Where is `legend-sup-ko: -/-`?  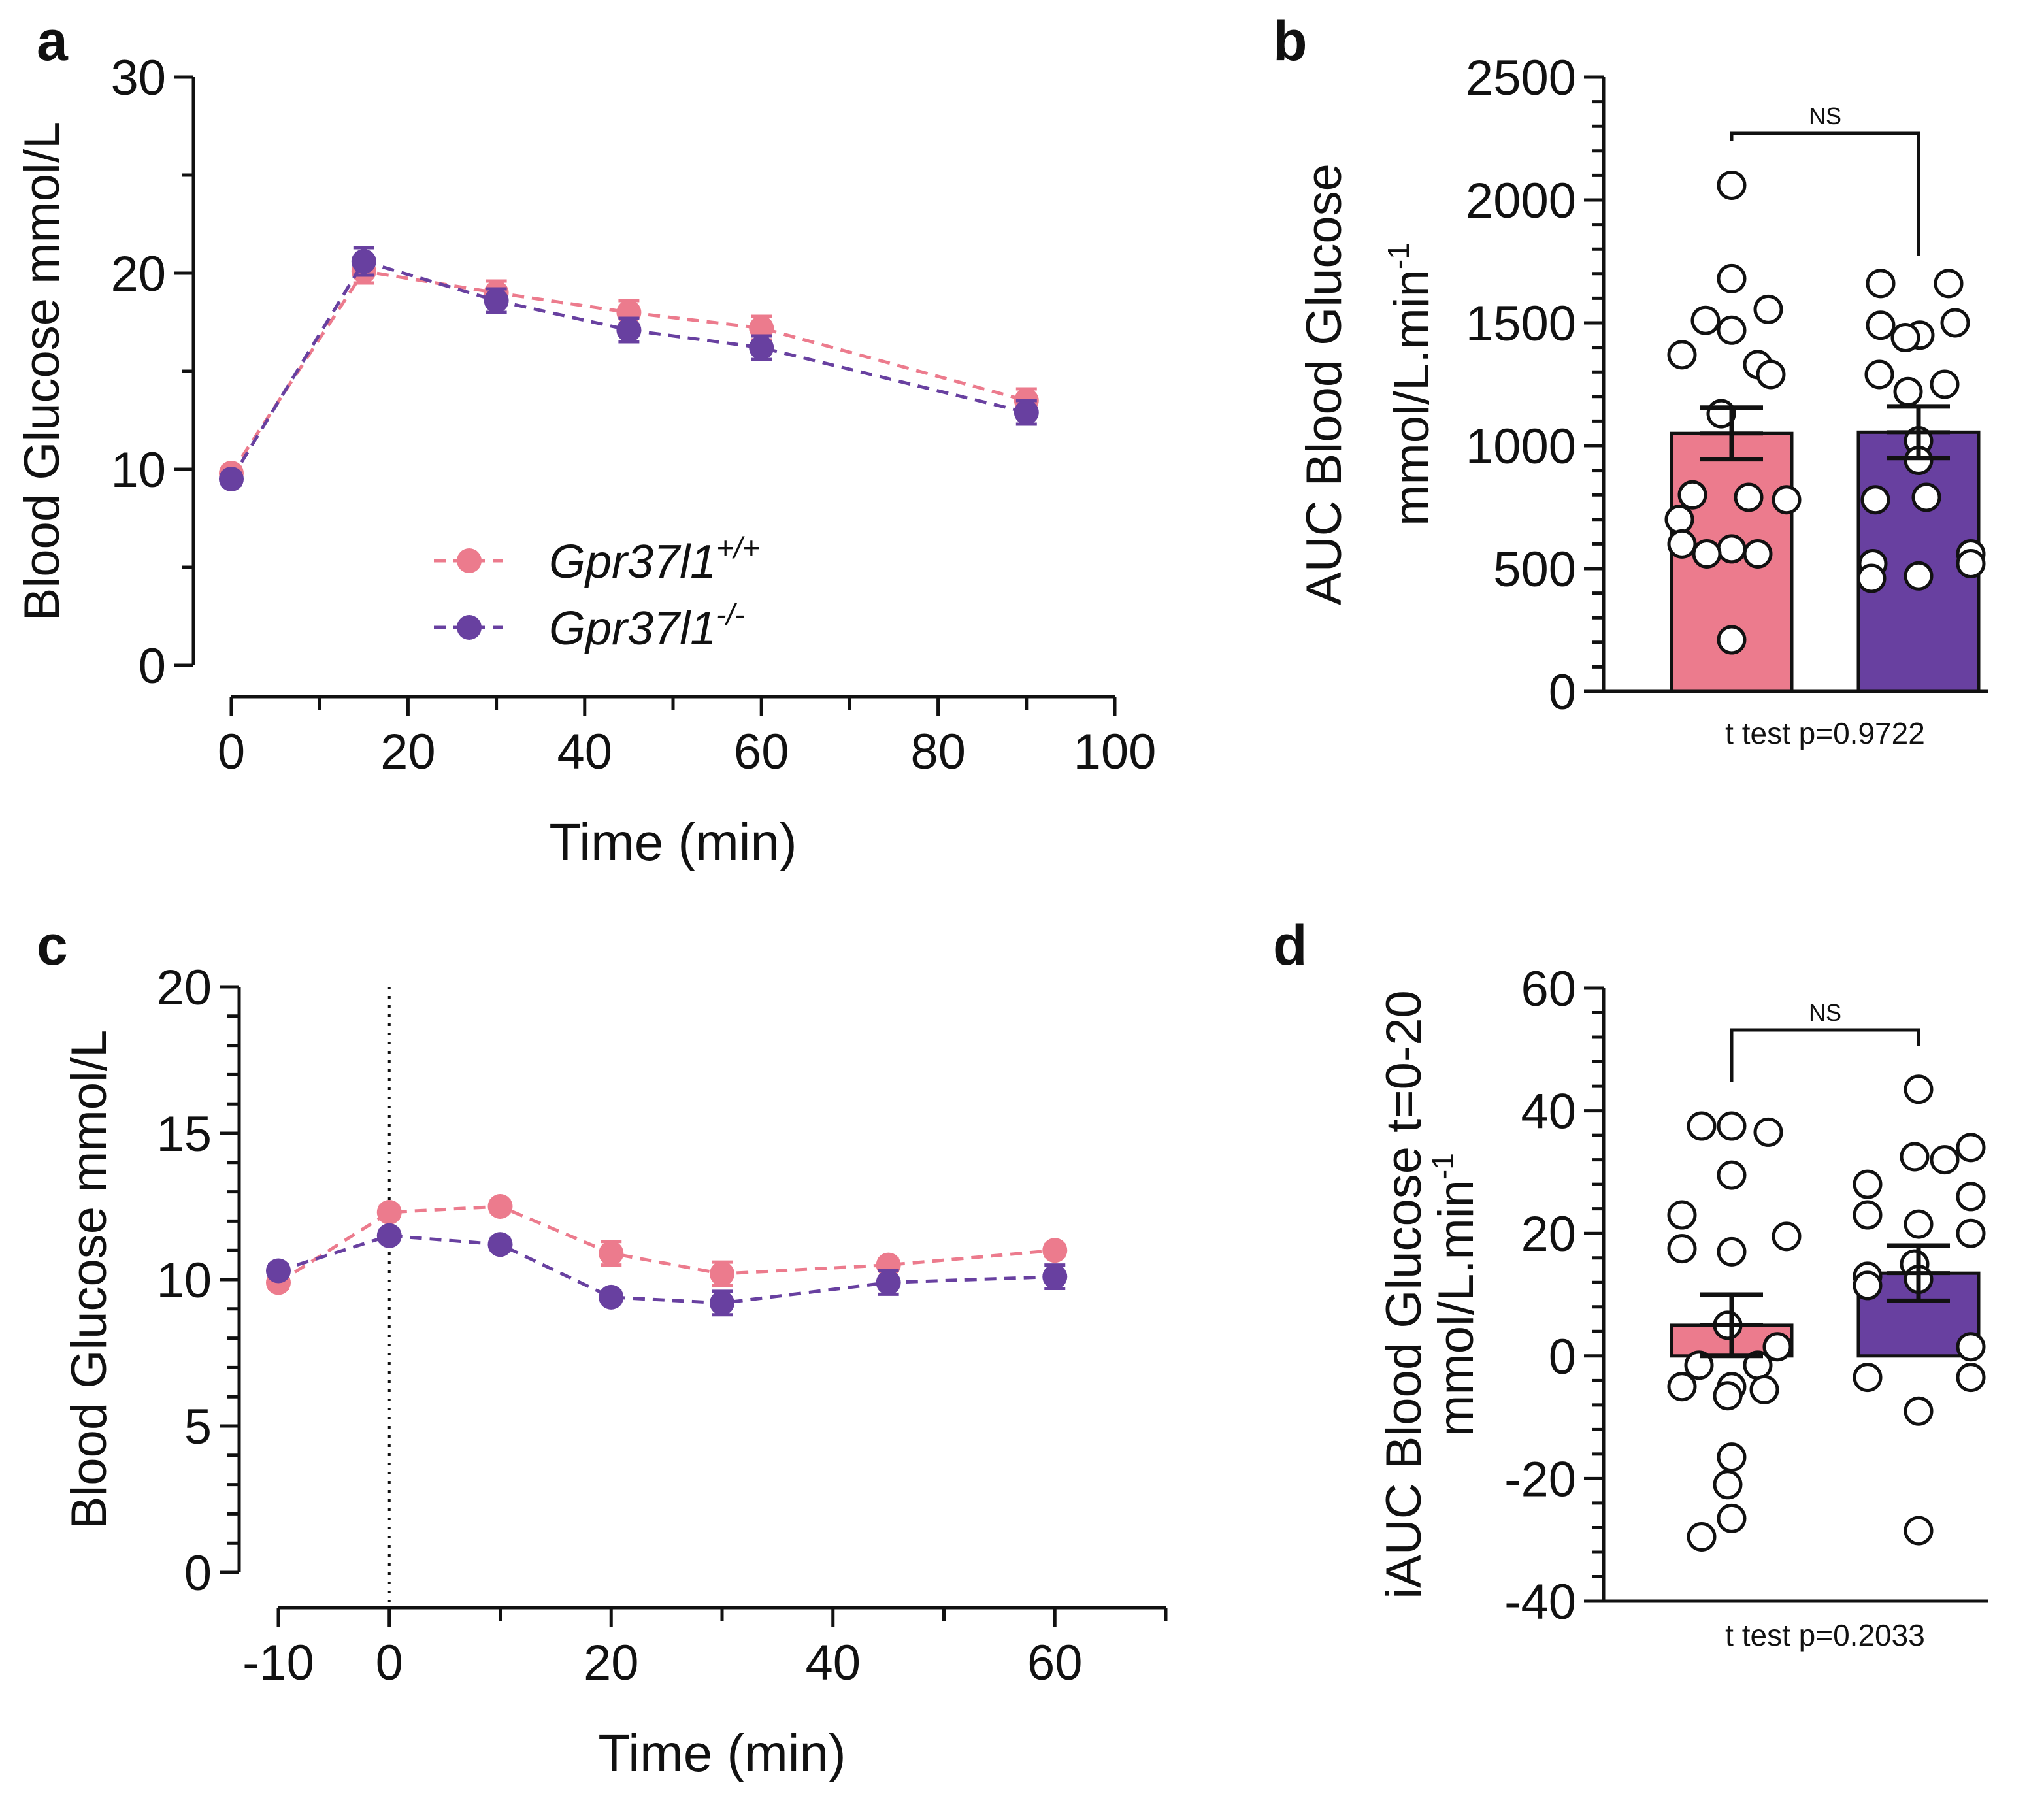
legend-sup-ko: -/- is located at coordinates (730, 614).